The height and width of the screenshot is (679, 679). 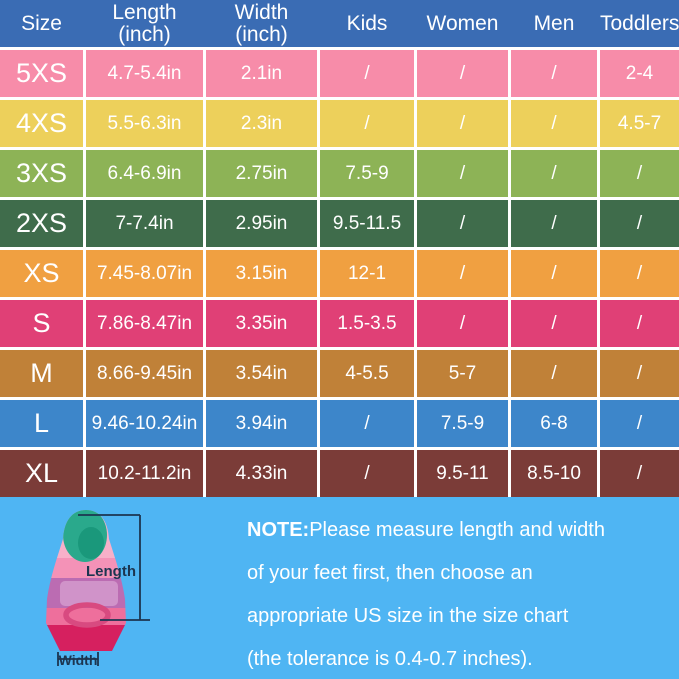 I want to click on table-row: XL 10.2-11.2in 4.33in/9.5-11 8.5-10/, so click(x=339, y=473).